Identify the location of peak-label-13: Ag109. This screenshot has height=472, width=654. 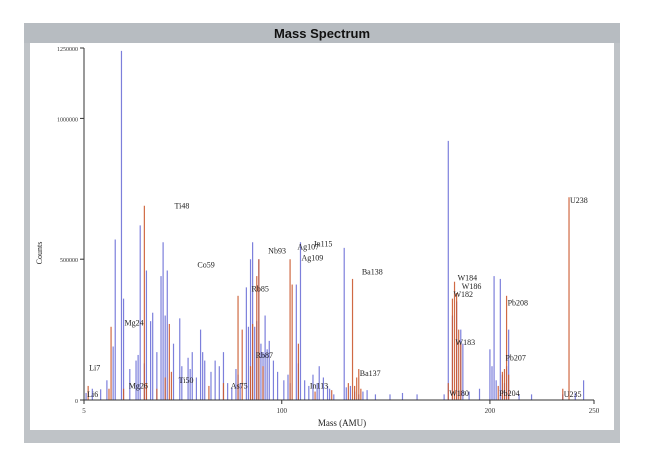
(312, 258).